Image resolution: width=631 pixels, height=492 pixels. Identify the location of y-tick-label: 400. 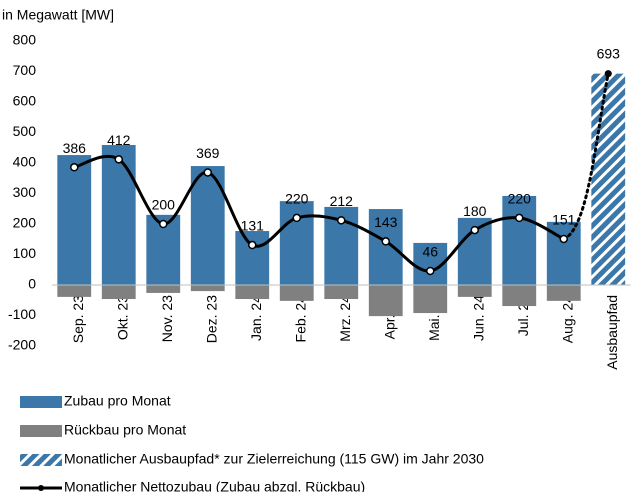
(25, 162).